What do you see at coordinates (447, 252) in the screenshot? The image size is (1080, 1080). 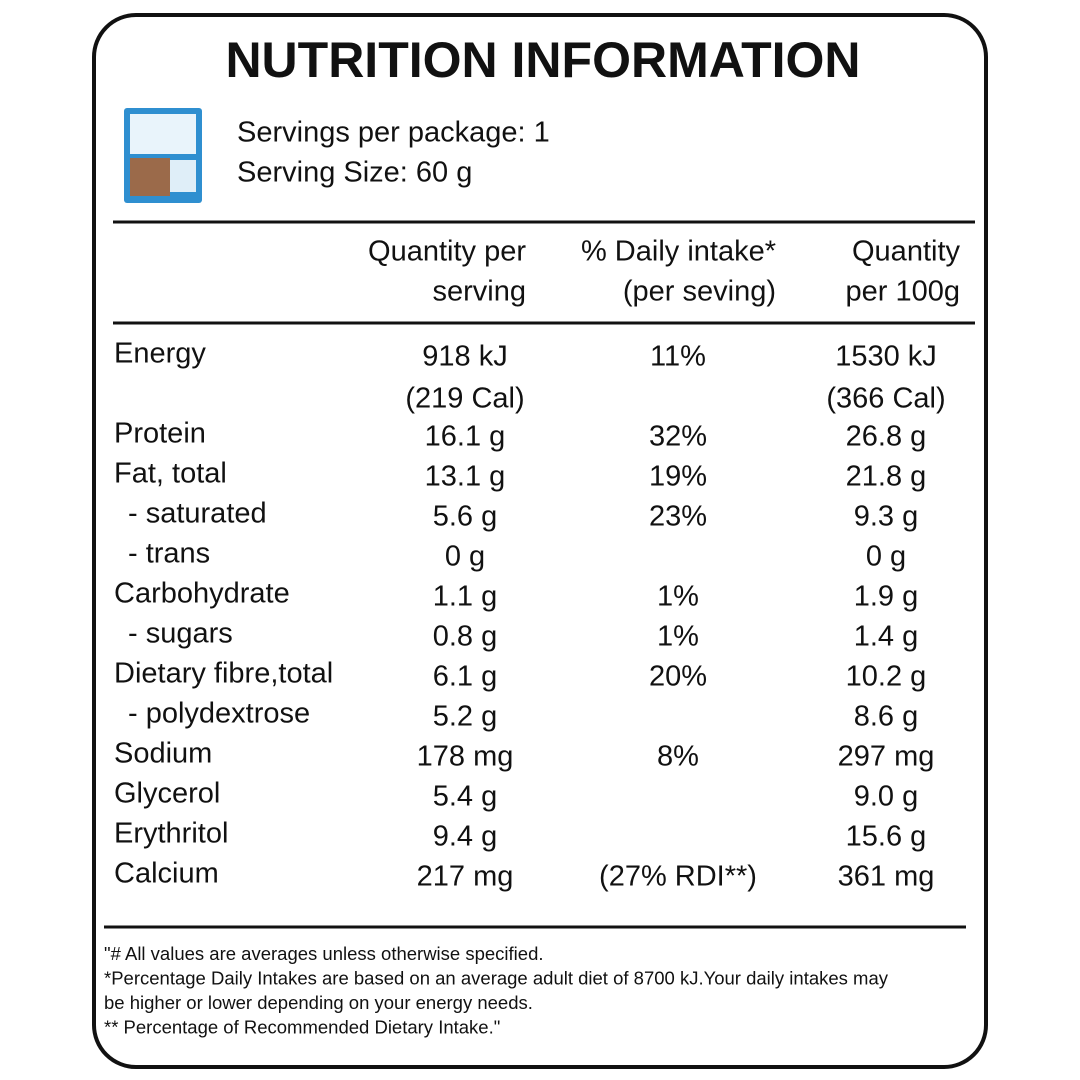 I see `column-header: Quantity per` at bounding box center [447, 252].